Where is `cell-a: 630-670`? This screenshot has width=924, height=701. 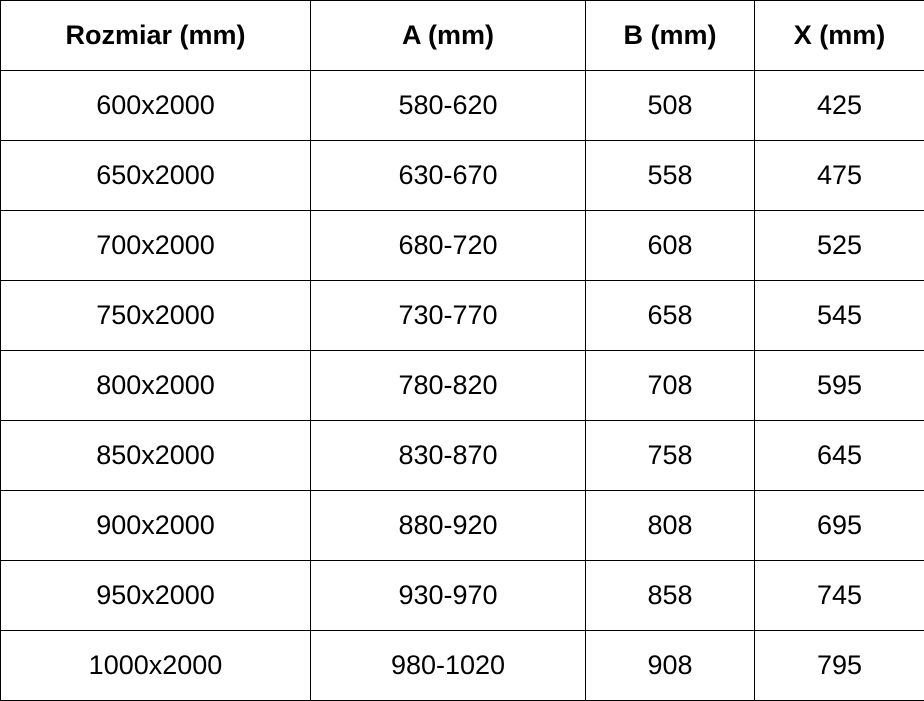
cell-a: 630-670 is located at coordinates (448, 175).